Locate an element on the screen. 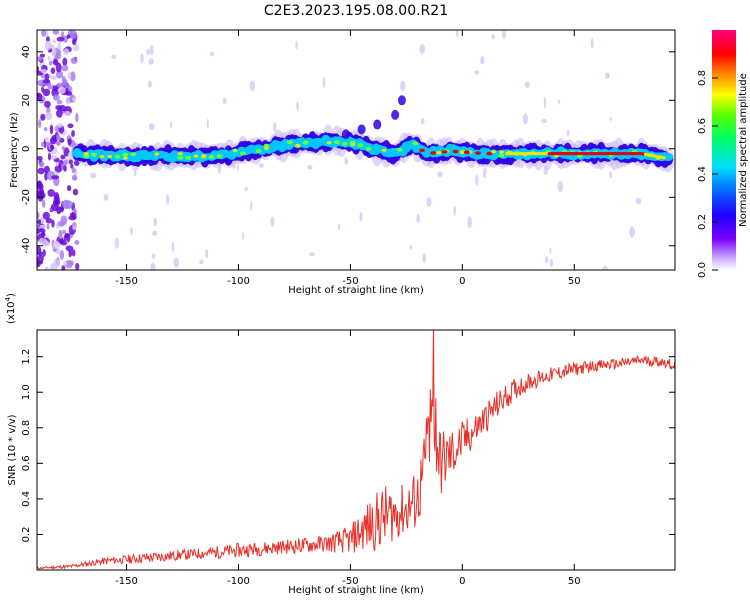 The height and width of the screenshot is (600, 750). colorbar-label: Normalized spectral amplitude is located at coordinates (743, 150).